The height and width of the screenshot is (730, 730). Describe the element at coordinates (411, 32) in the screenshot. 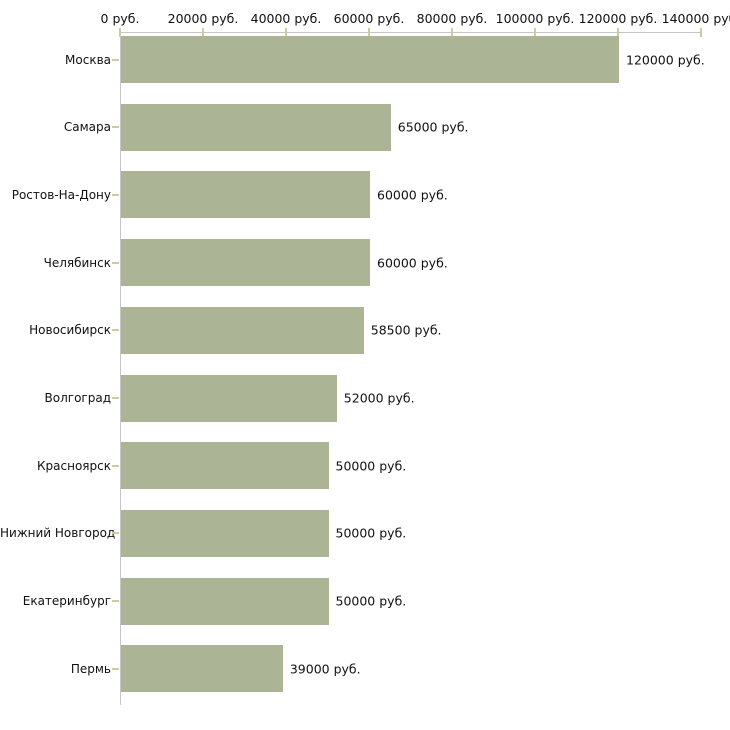

I see `x-axis-line` at that location.